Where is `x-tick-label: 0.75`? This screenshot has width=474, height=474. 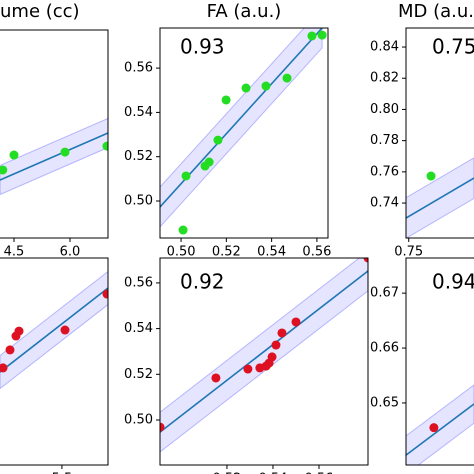 x-tick-label: 0.75 is located at coordinates (408, 252).